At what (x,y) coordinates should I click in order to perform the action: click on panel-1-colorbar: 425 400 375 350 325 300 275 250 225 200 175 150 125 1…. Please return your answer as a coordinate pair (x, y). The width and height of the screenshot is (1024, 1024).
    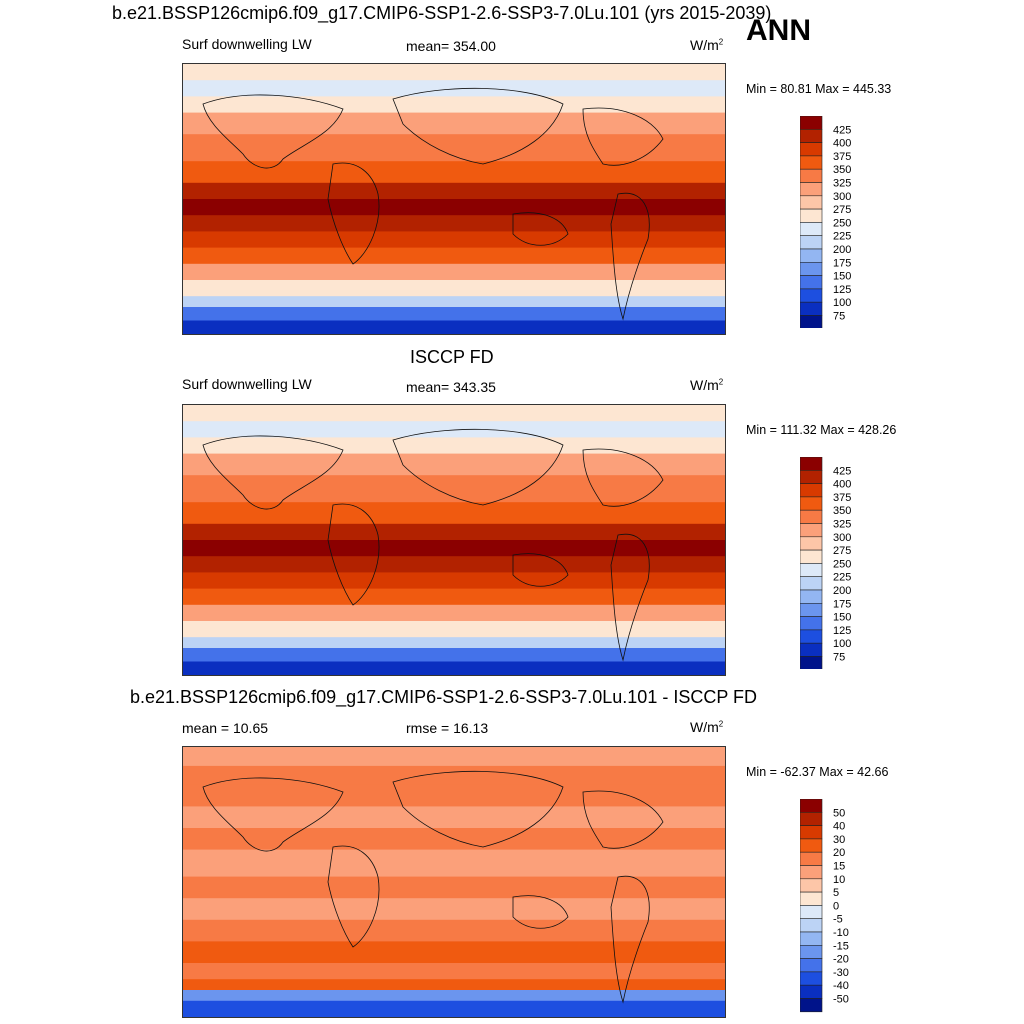
    Looking at the image, I should click on (839, 224).